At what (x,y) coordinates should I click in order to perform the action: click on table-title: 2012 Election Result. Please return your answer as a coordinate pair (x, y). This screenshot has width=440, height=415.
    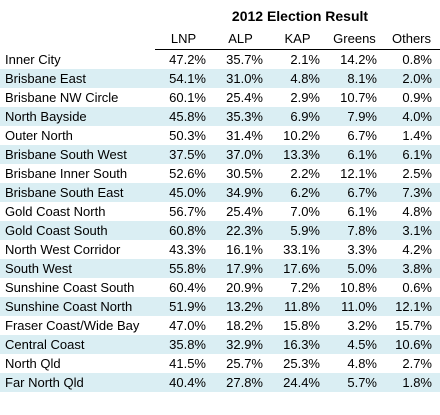
    Looking at the image, I should click on (300, 16).